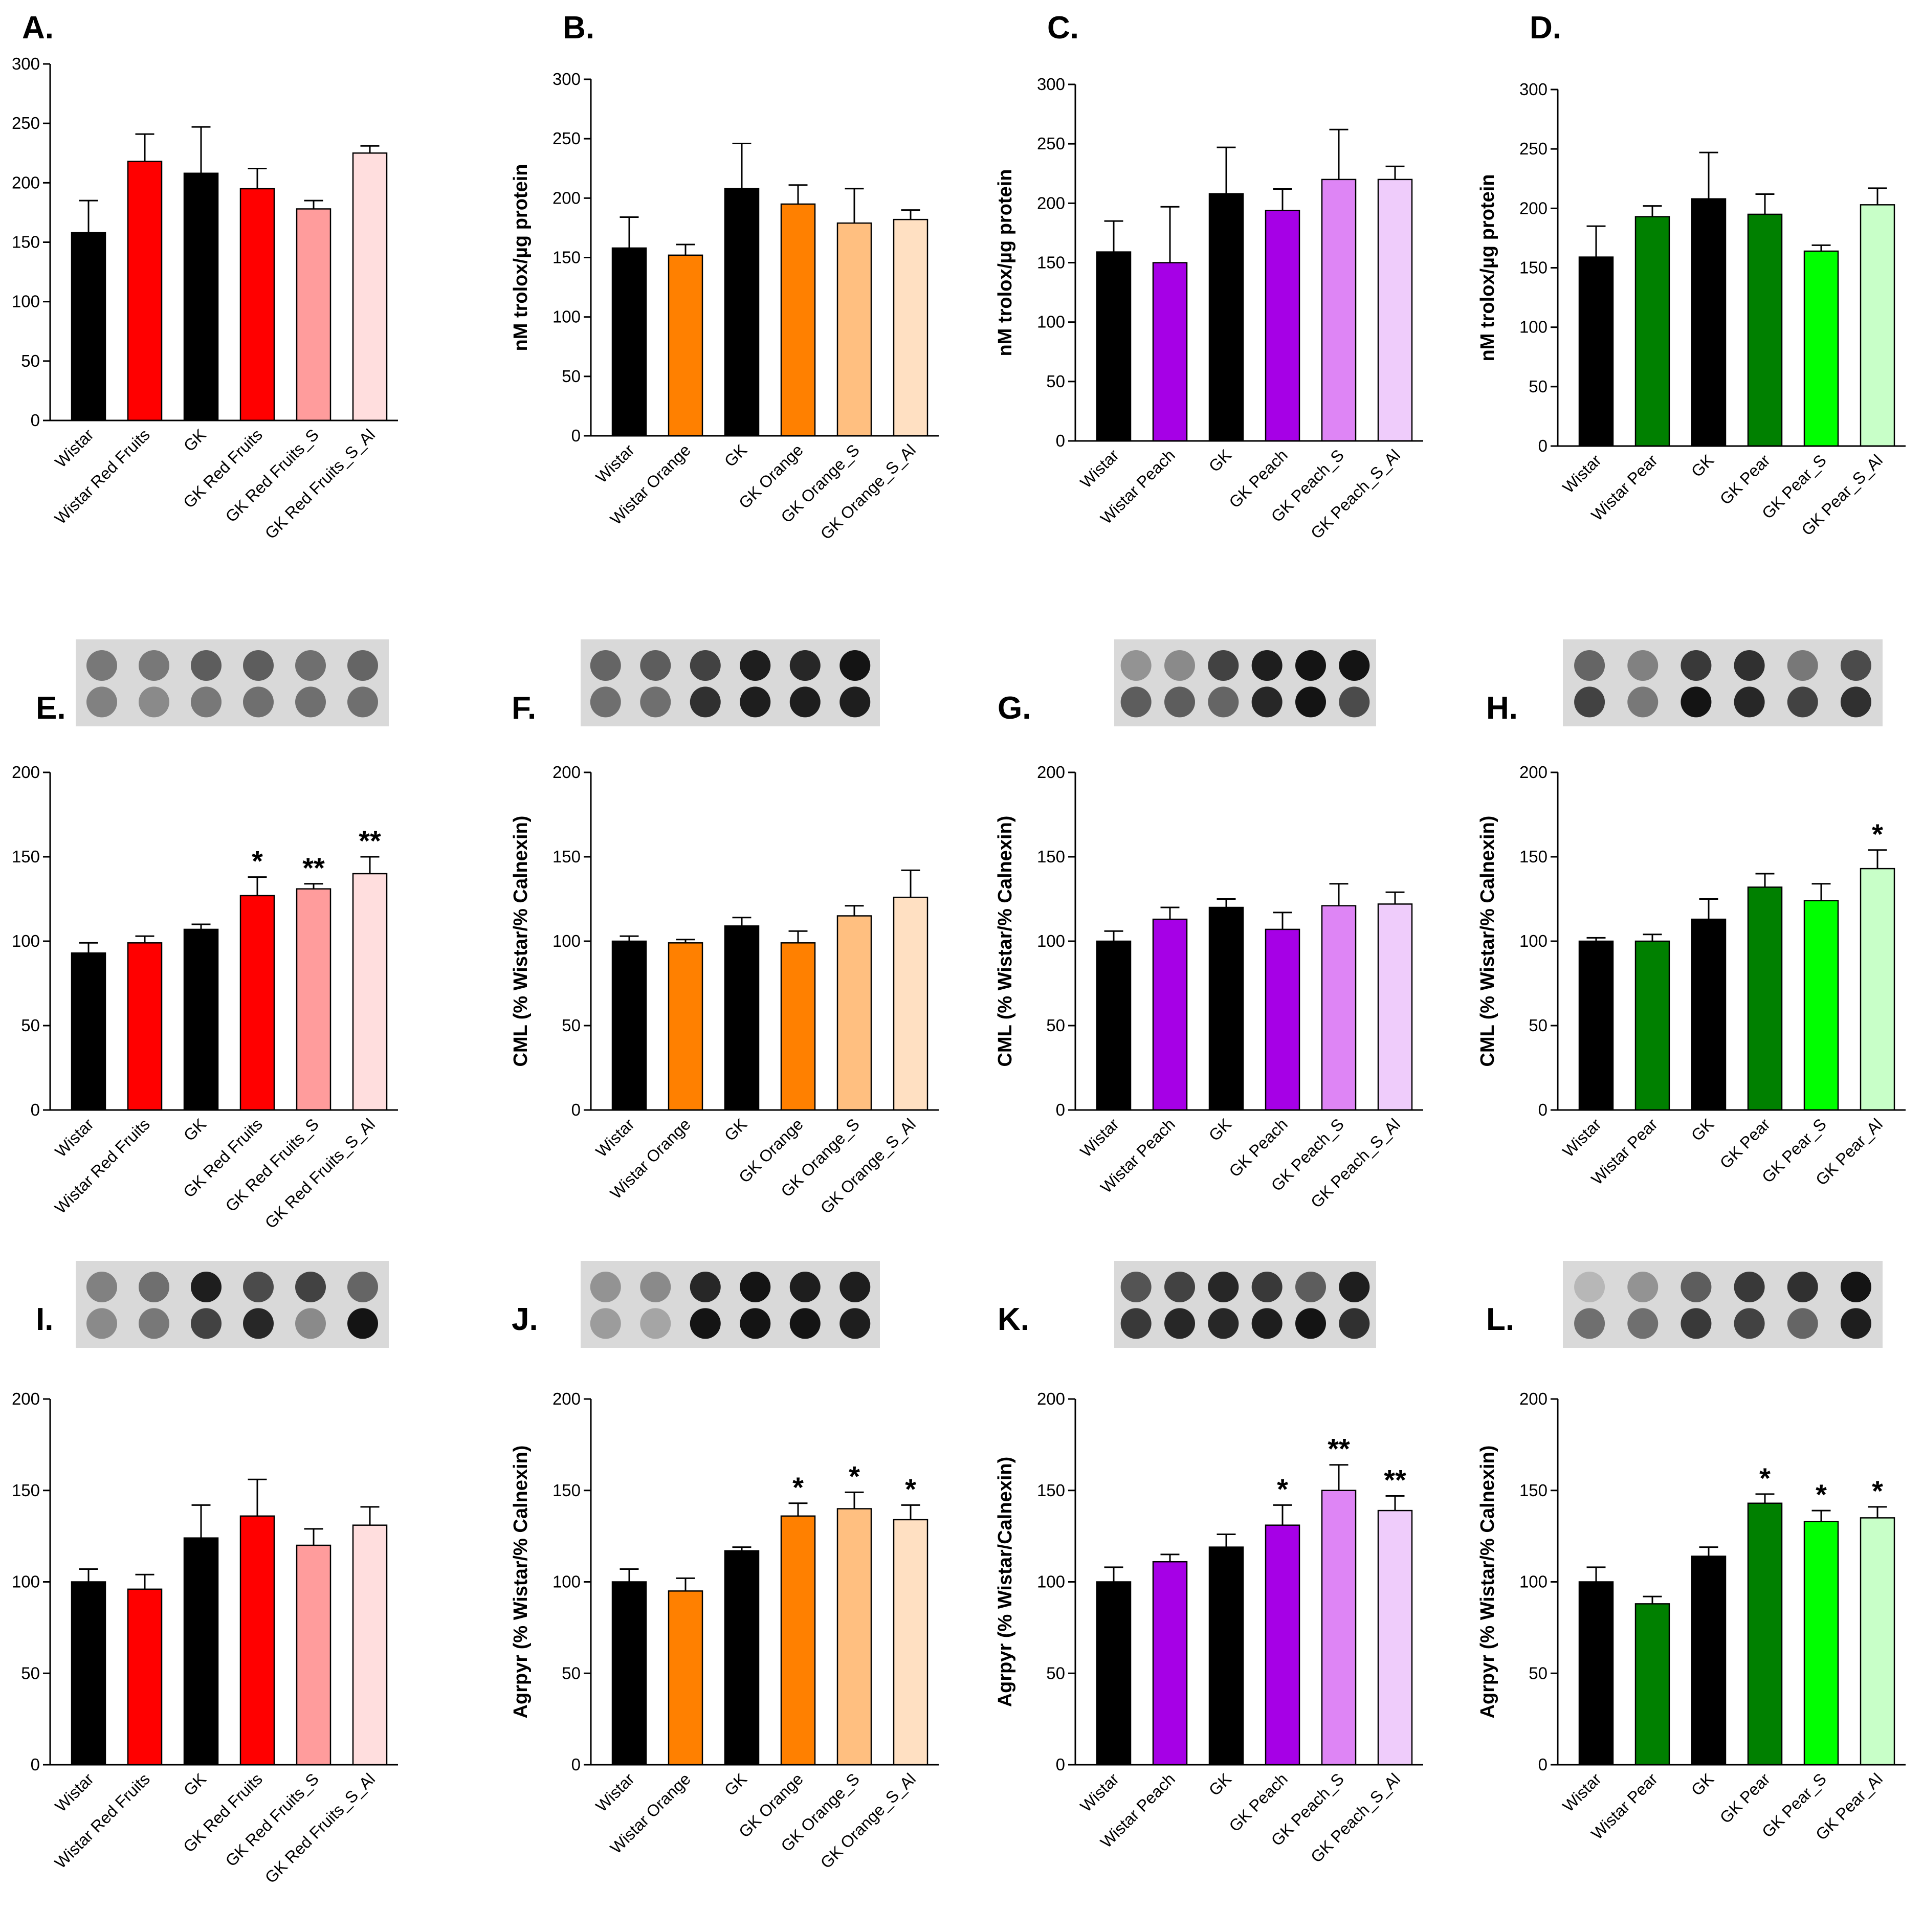 The height and width of the screenshot is (1932, 1923). What do you see at coordinates (525, 1319) in the screenshot?
I see `panel-label: J.` at bounding box center [525, 1319].